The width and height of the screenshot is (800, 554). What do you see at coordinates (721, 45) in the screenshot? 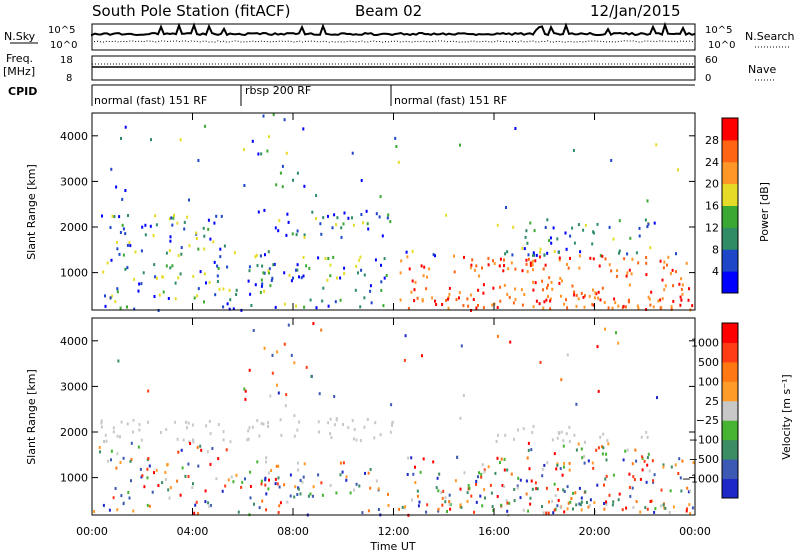
I see `nsky-tick-low-right: 10^0` at bounding box center [721, 45].